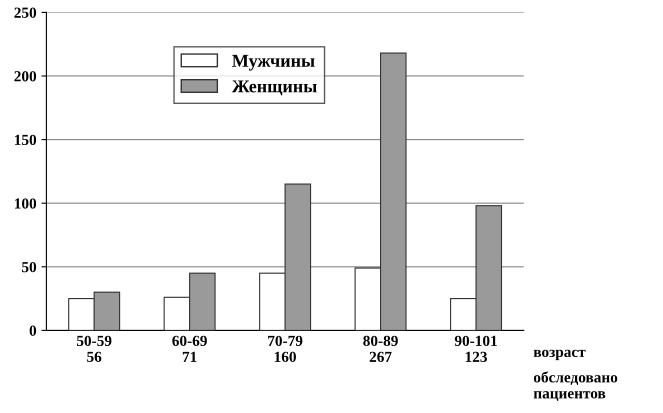  What do you see at coordinates (25, 203) in the screenshot?
I see `y-tick-label: 100` at bounding box center [25, 203].